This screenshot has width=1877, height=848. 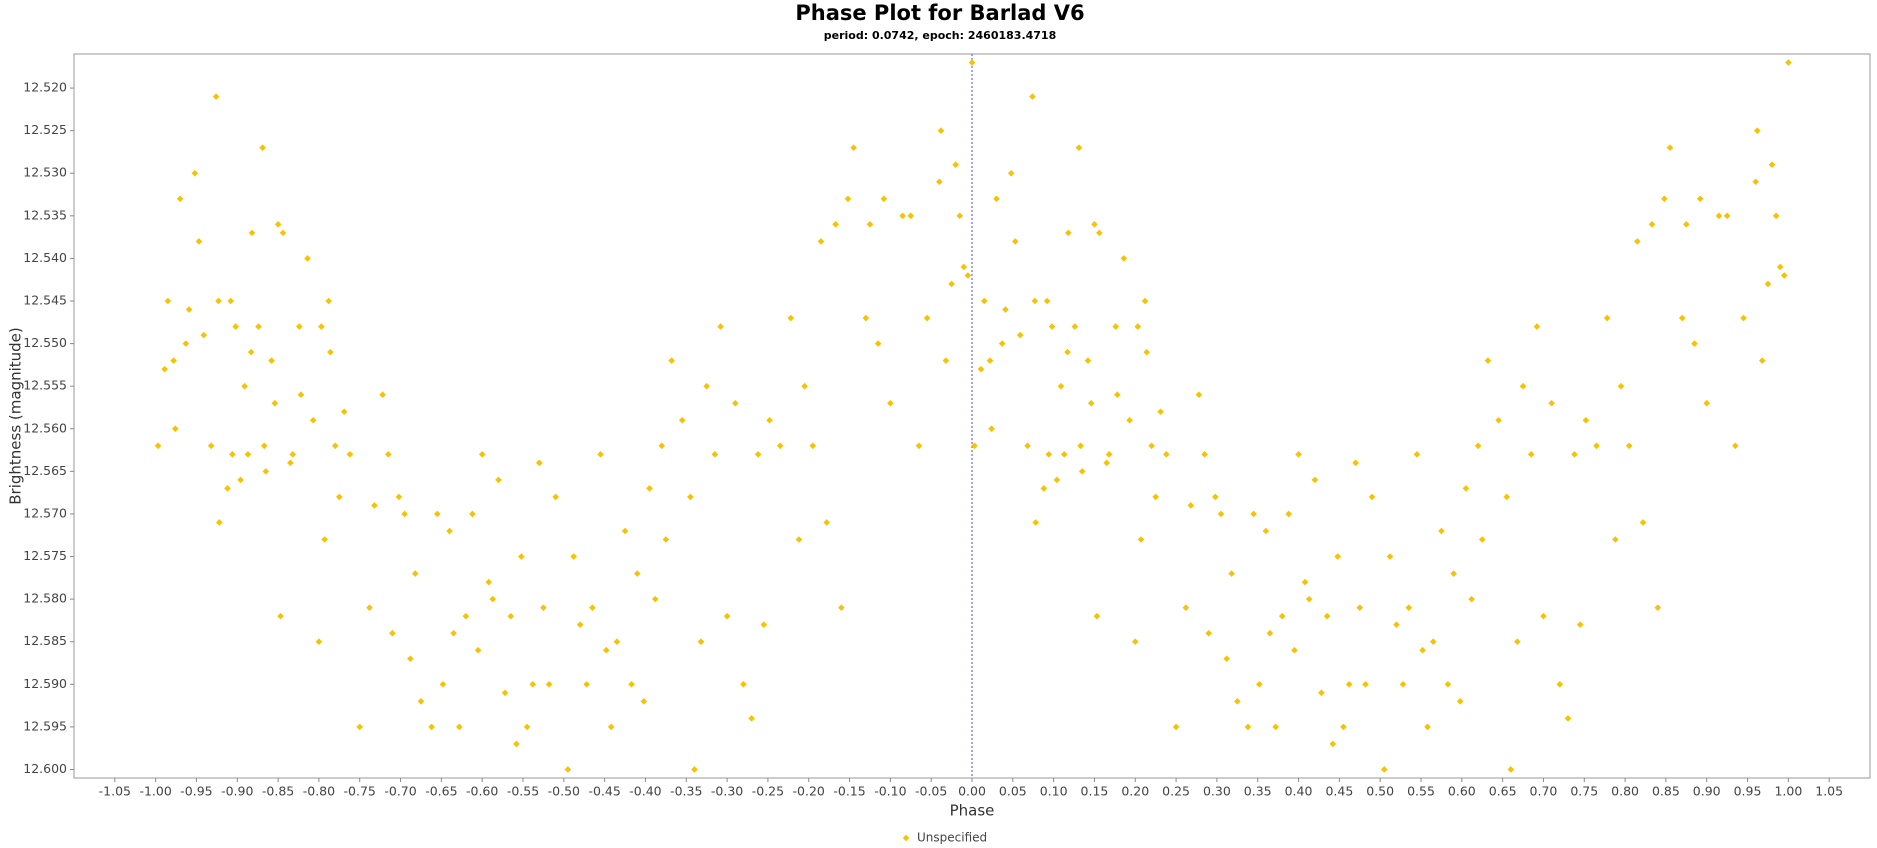 I want to click on y-tick-label: 12.580, so click(x=45, y=598).